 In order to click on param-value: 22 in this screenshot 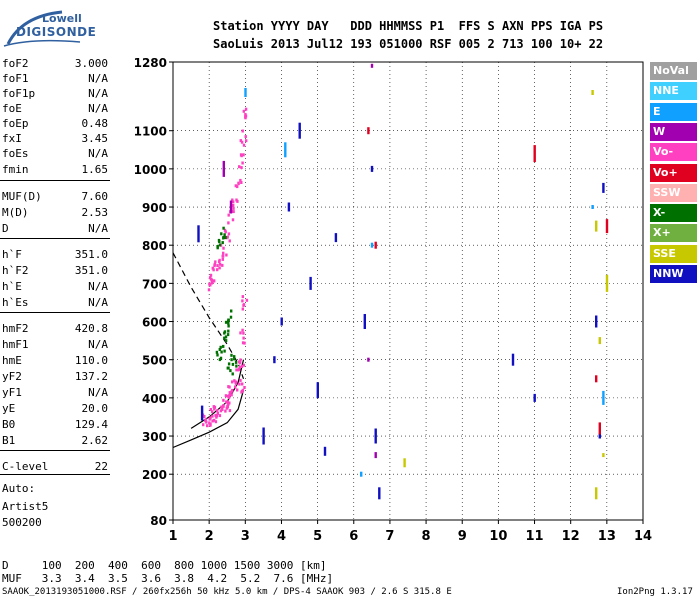, I will do `click(101, 466)`.